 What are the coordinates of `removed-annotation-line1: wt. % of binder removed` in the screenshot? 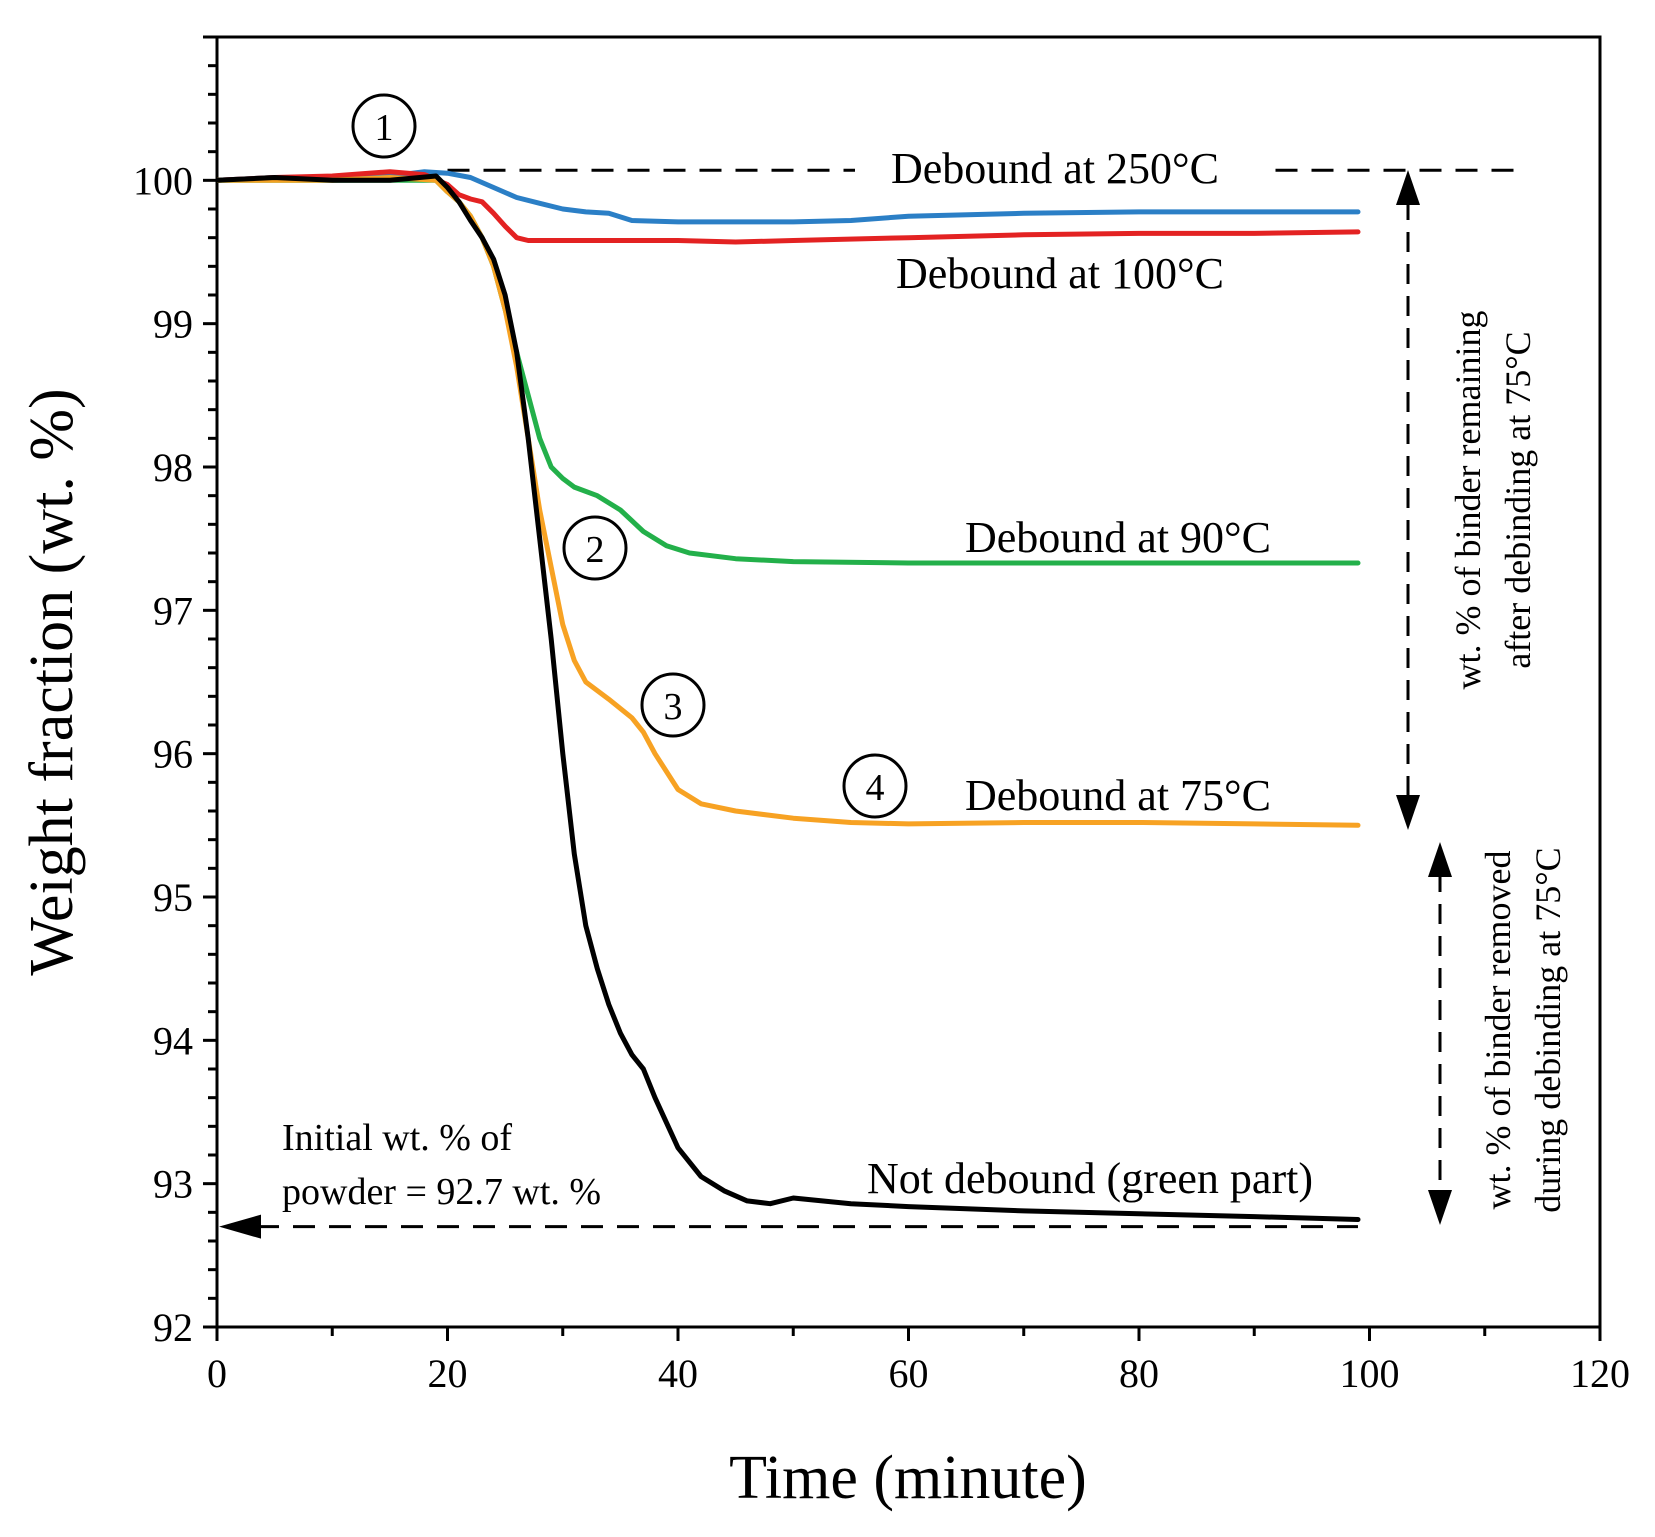 It's located at (1498, 1030).